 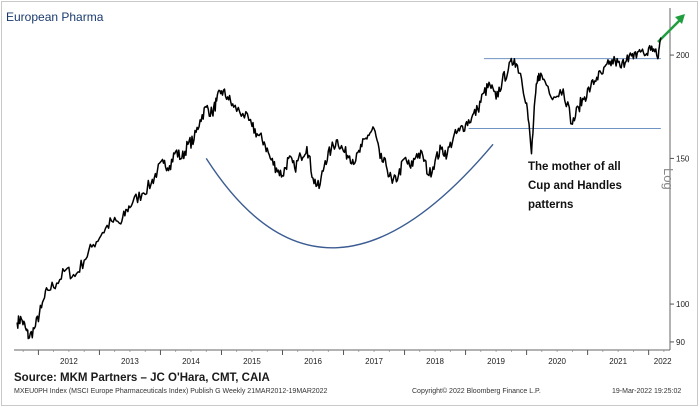 I want to click on y-tick-label: 90, so click(x=680, y=342).